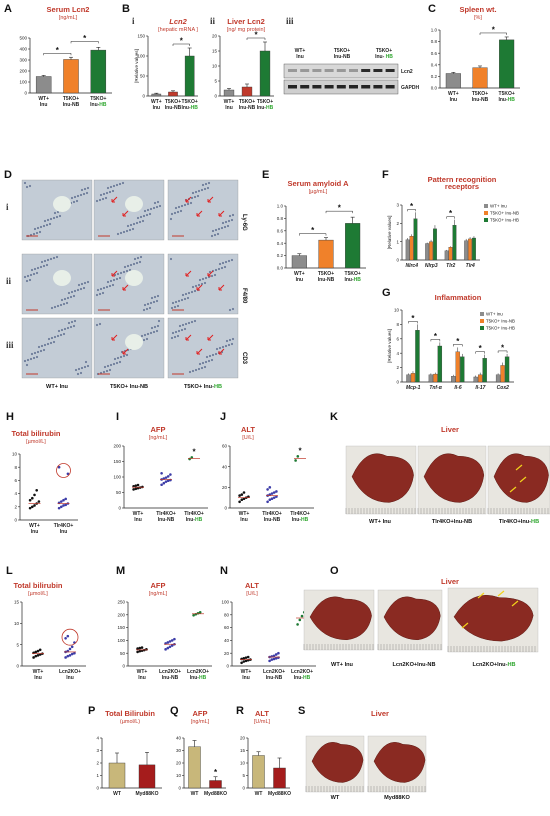  I want to click on panel-Bii-heading: Liver Lcn2[ng/ mg protein], so click(246, 25).